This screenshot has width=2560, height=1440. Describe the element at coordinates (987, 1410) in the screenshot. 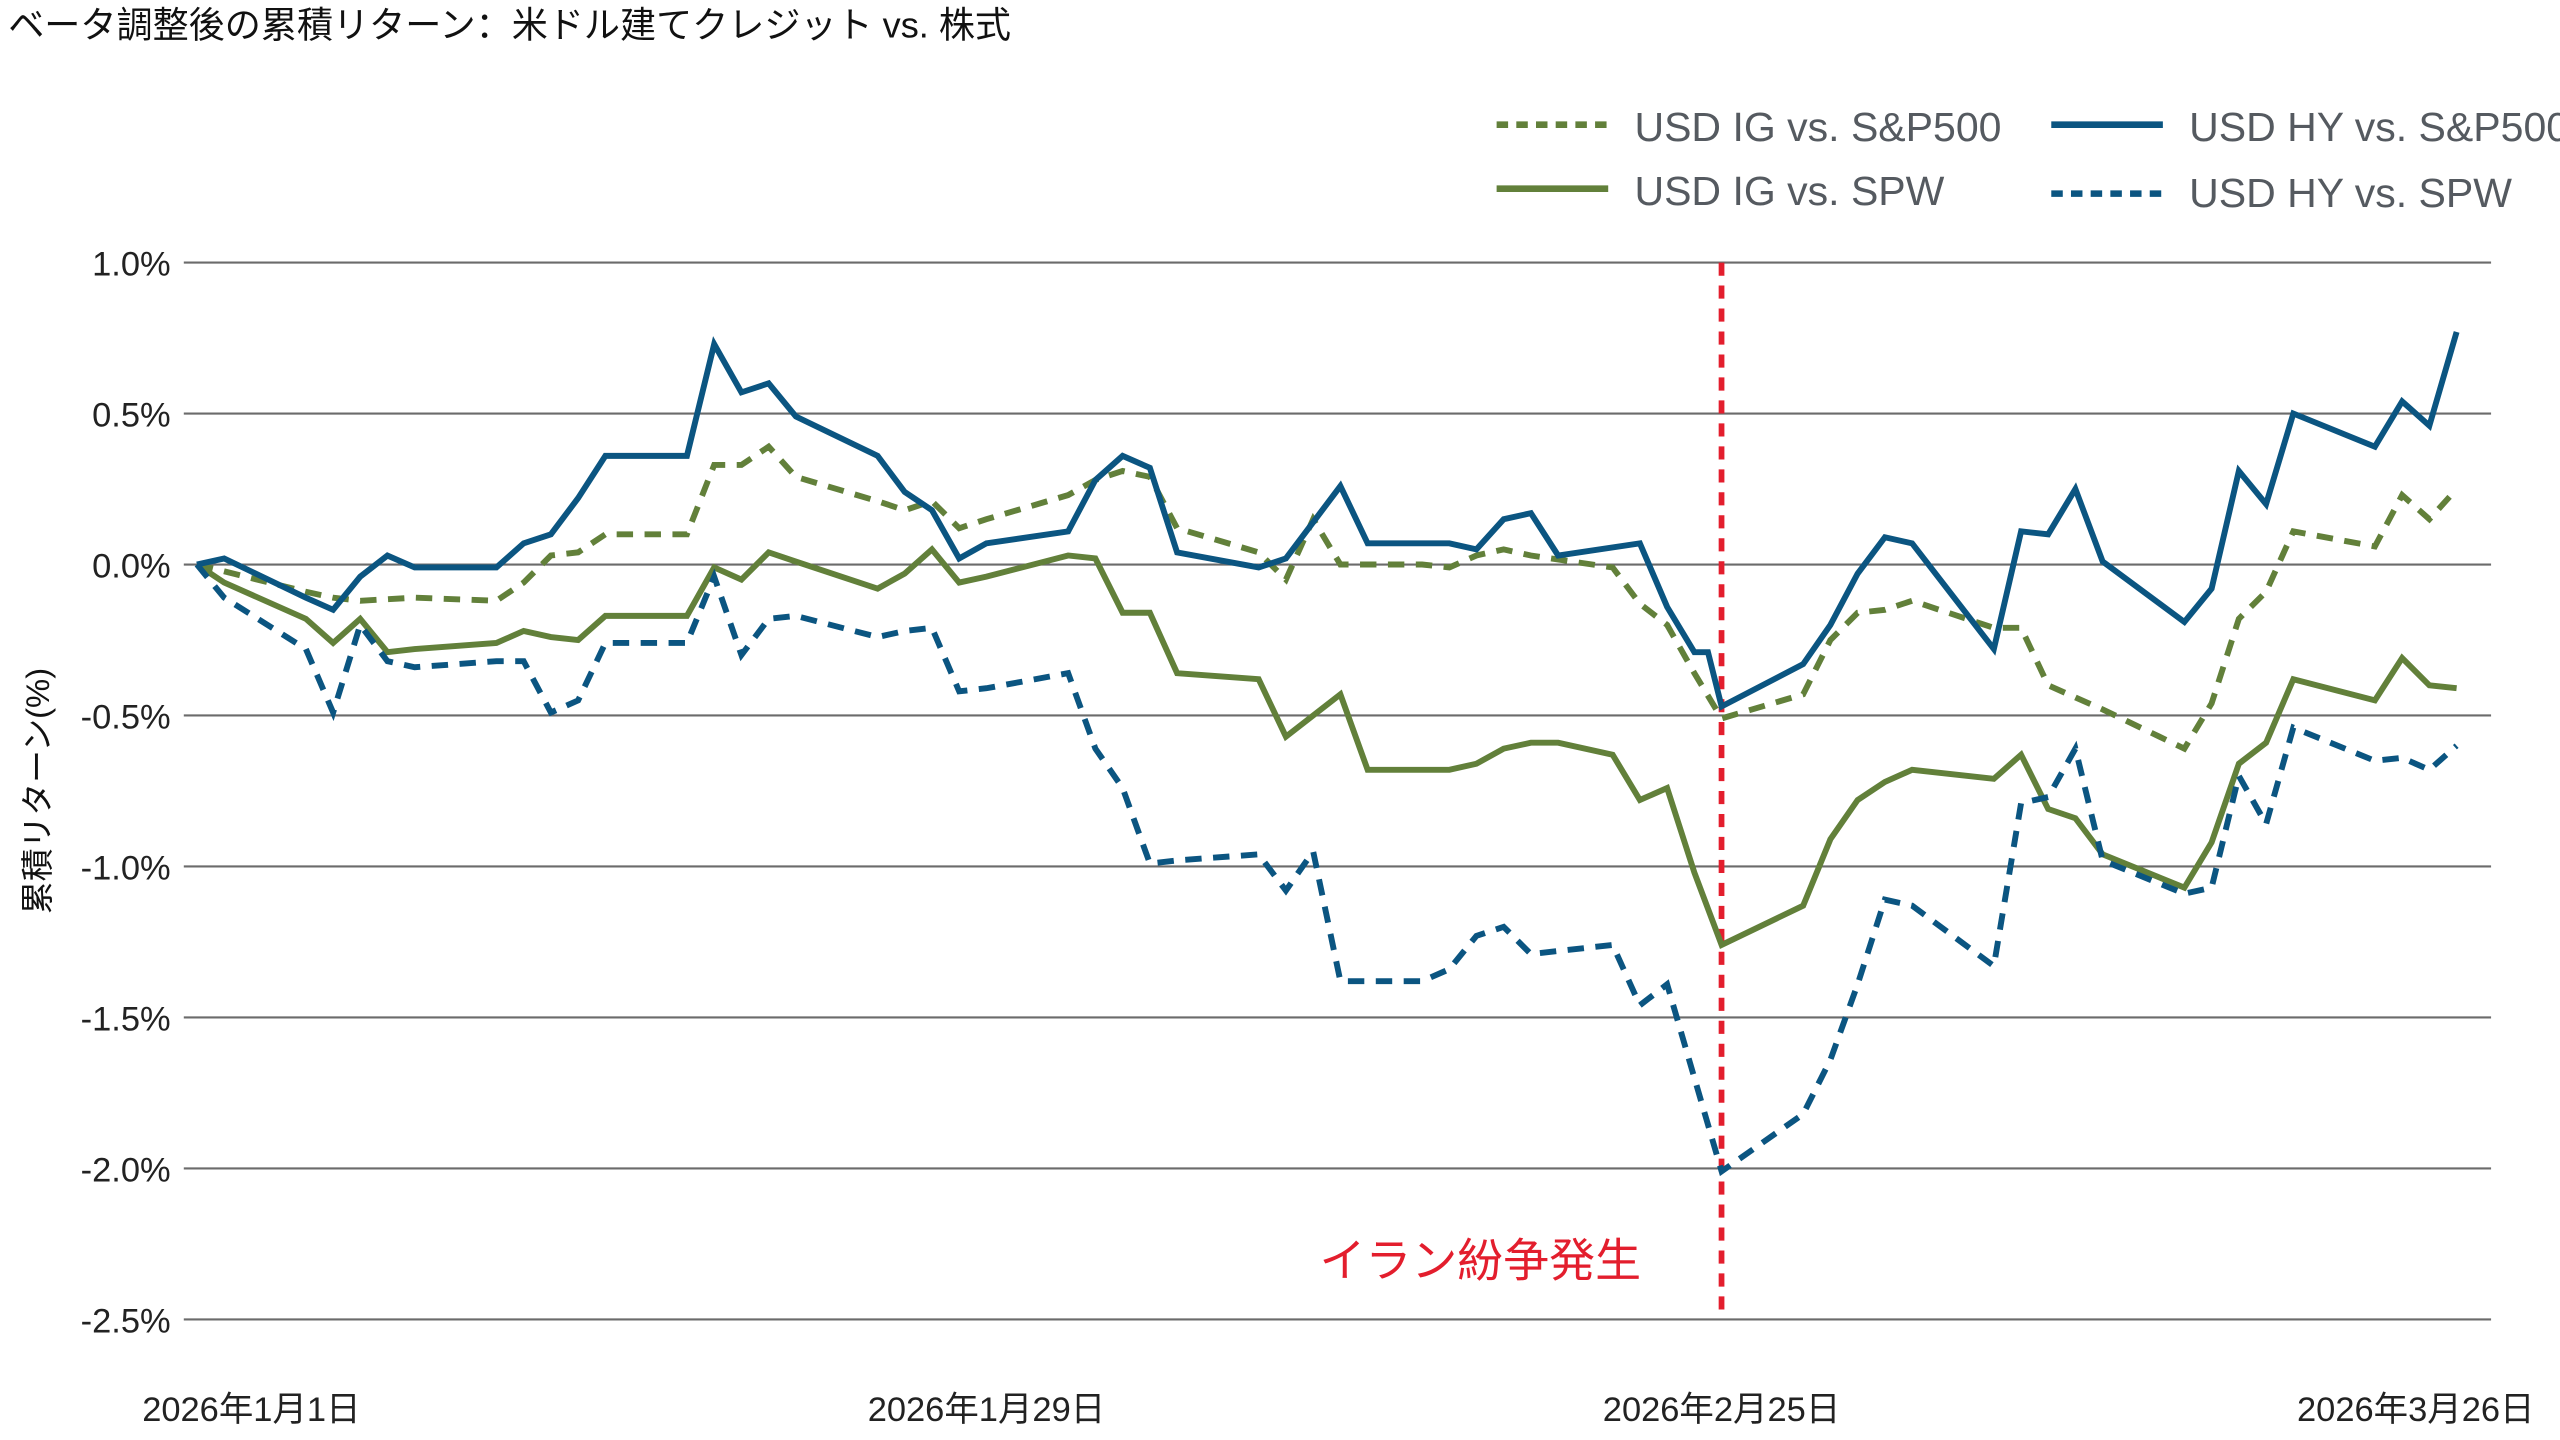

I see `x-tick-label: 2026年1月29日` at that location.